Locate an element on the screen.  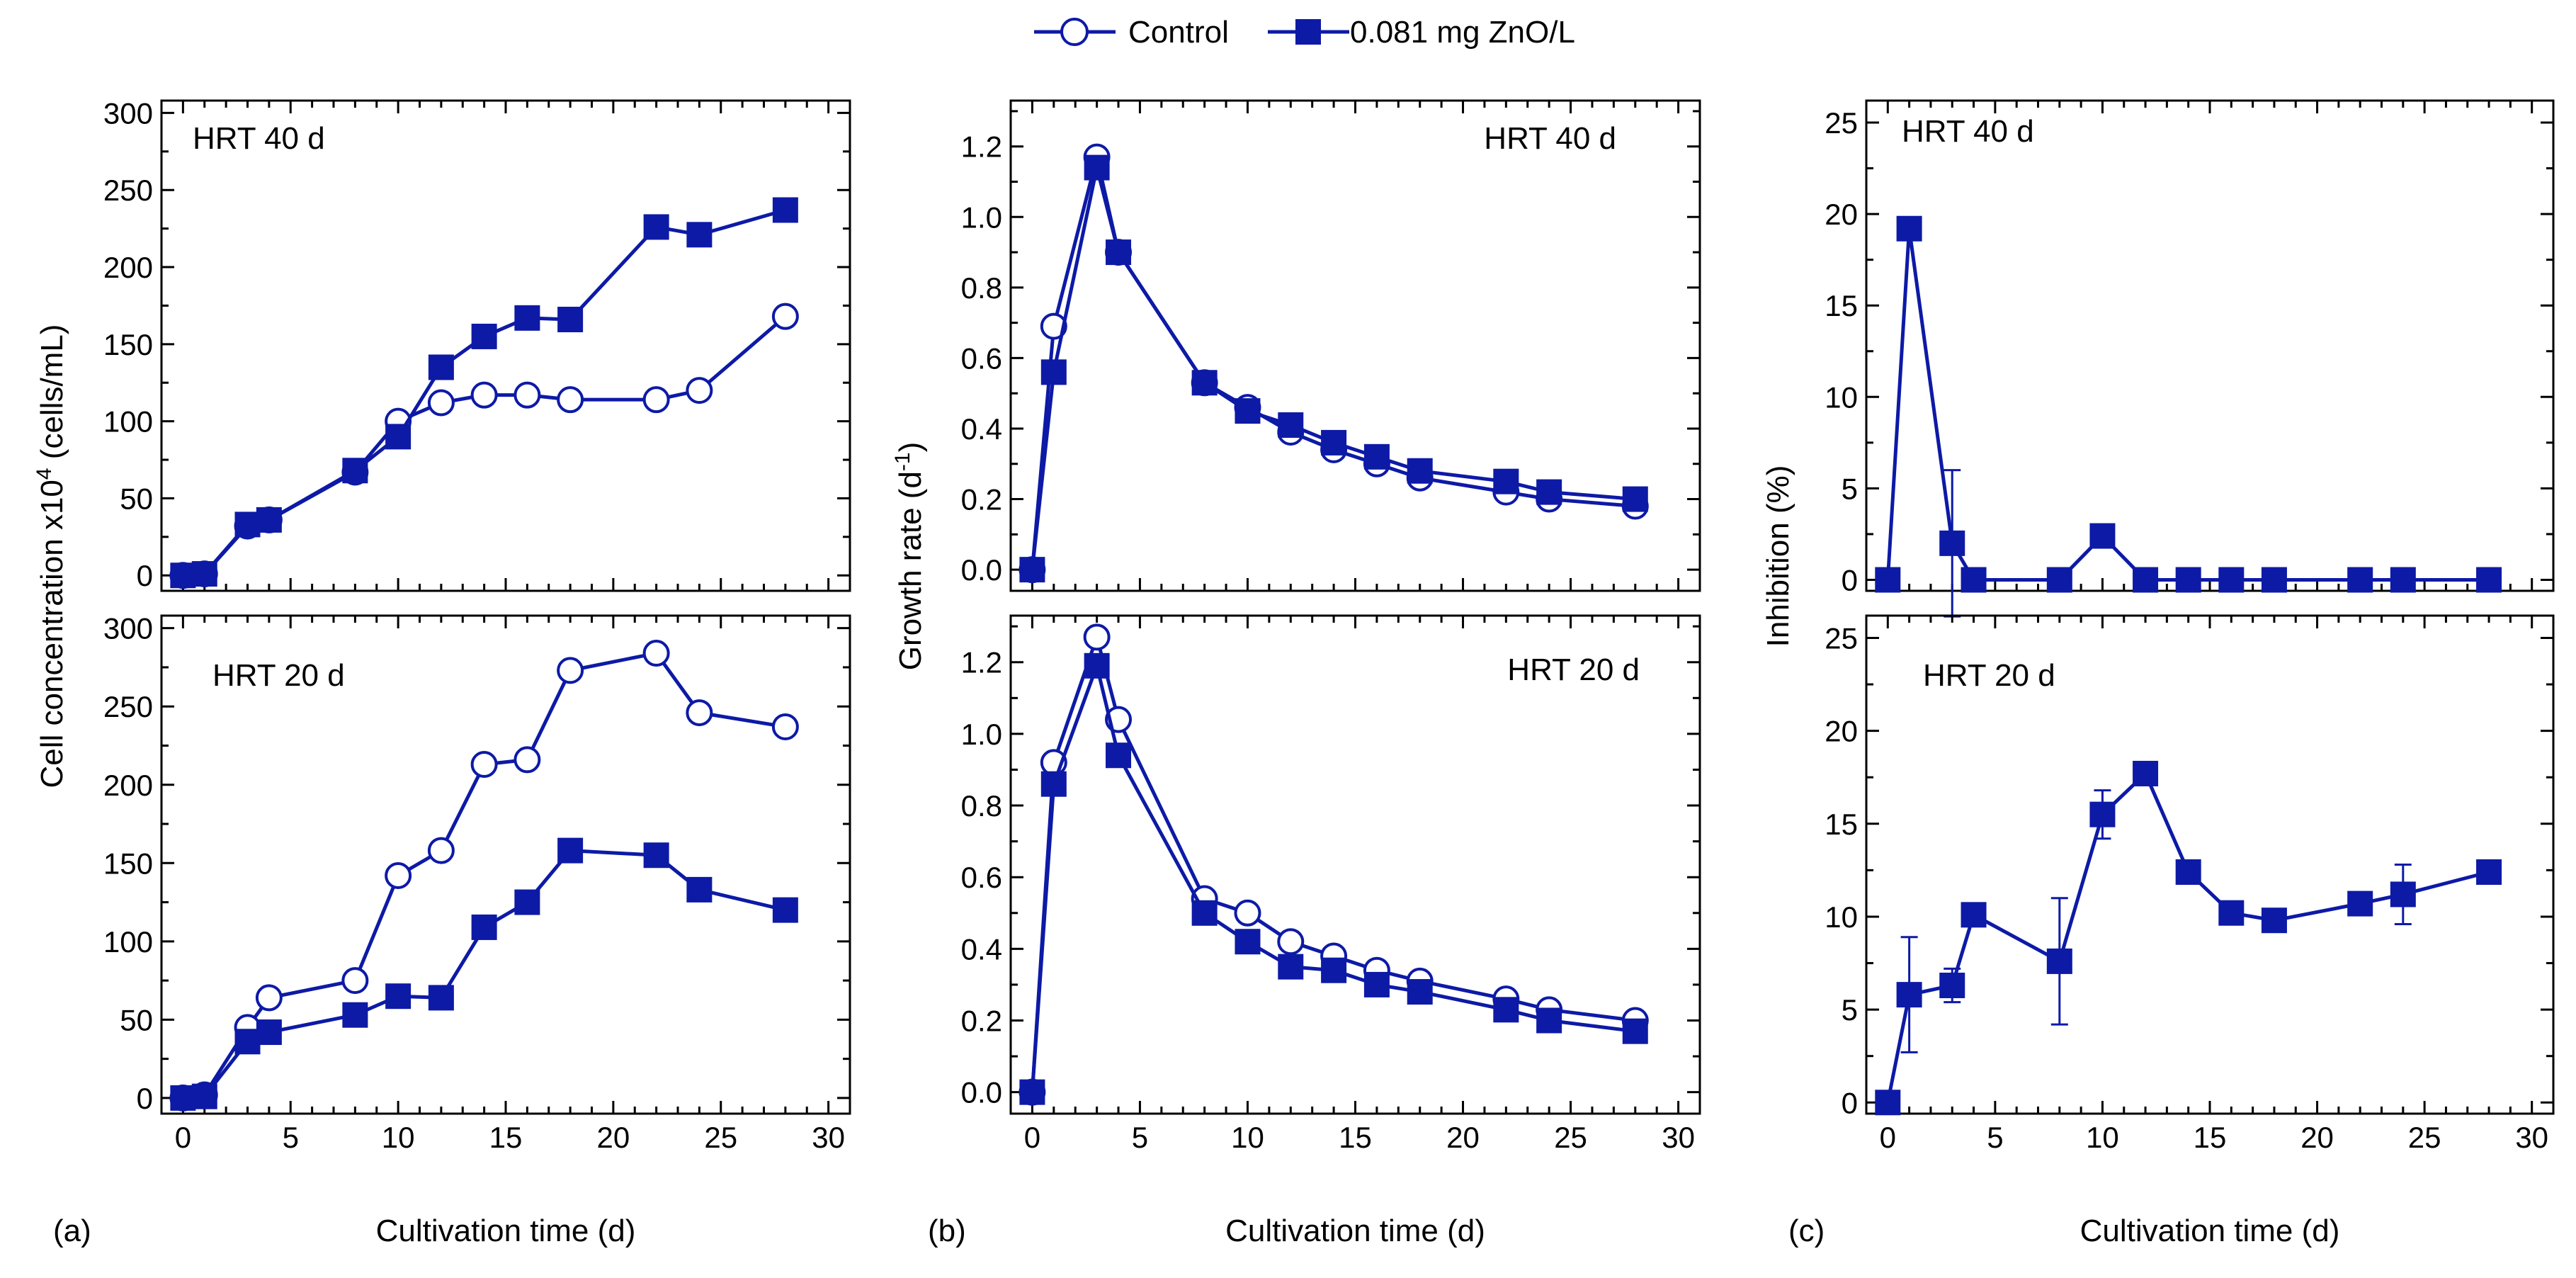
series-line-c-top-zno is located at coordinates (2187, 404).